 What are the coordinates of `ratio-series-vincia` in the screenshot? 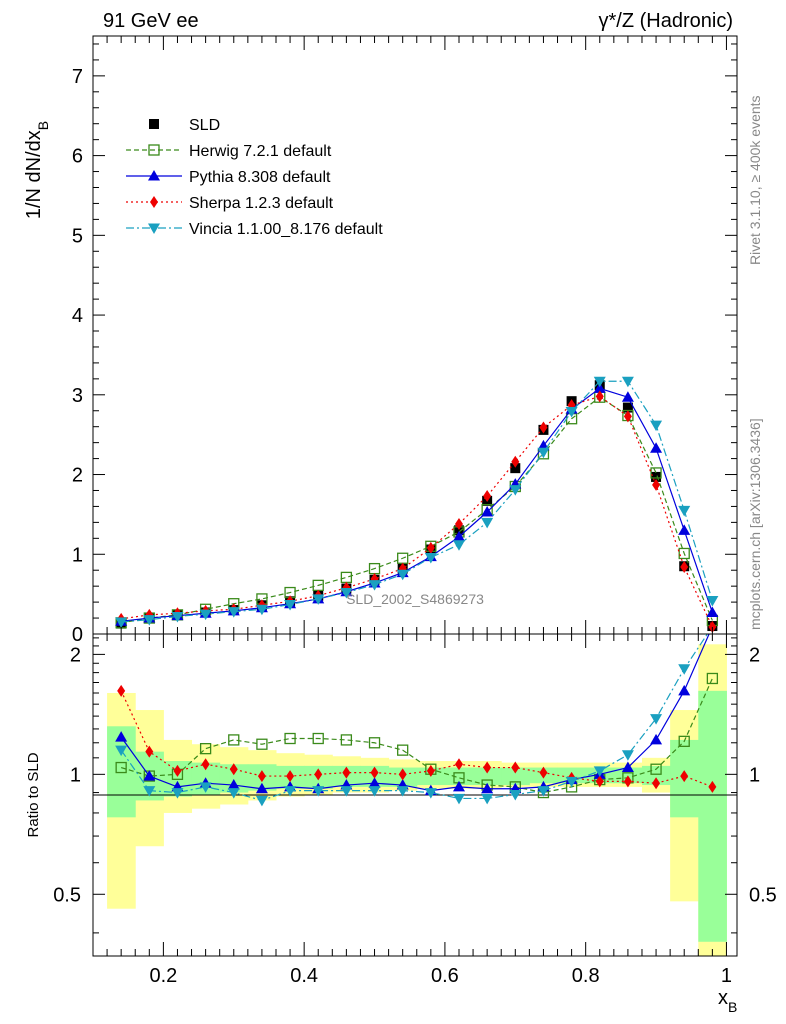 It's located at (412, 720).